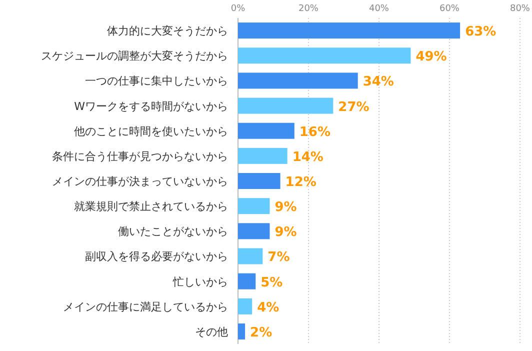  What do you see at coordinates (354, 107) in the screenshot?
I see `data-label: 27%` at bounding box center [354, 107].